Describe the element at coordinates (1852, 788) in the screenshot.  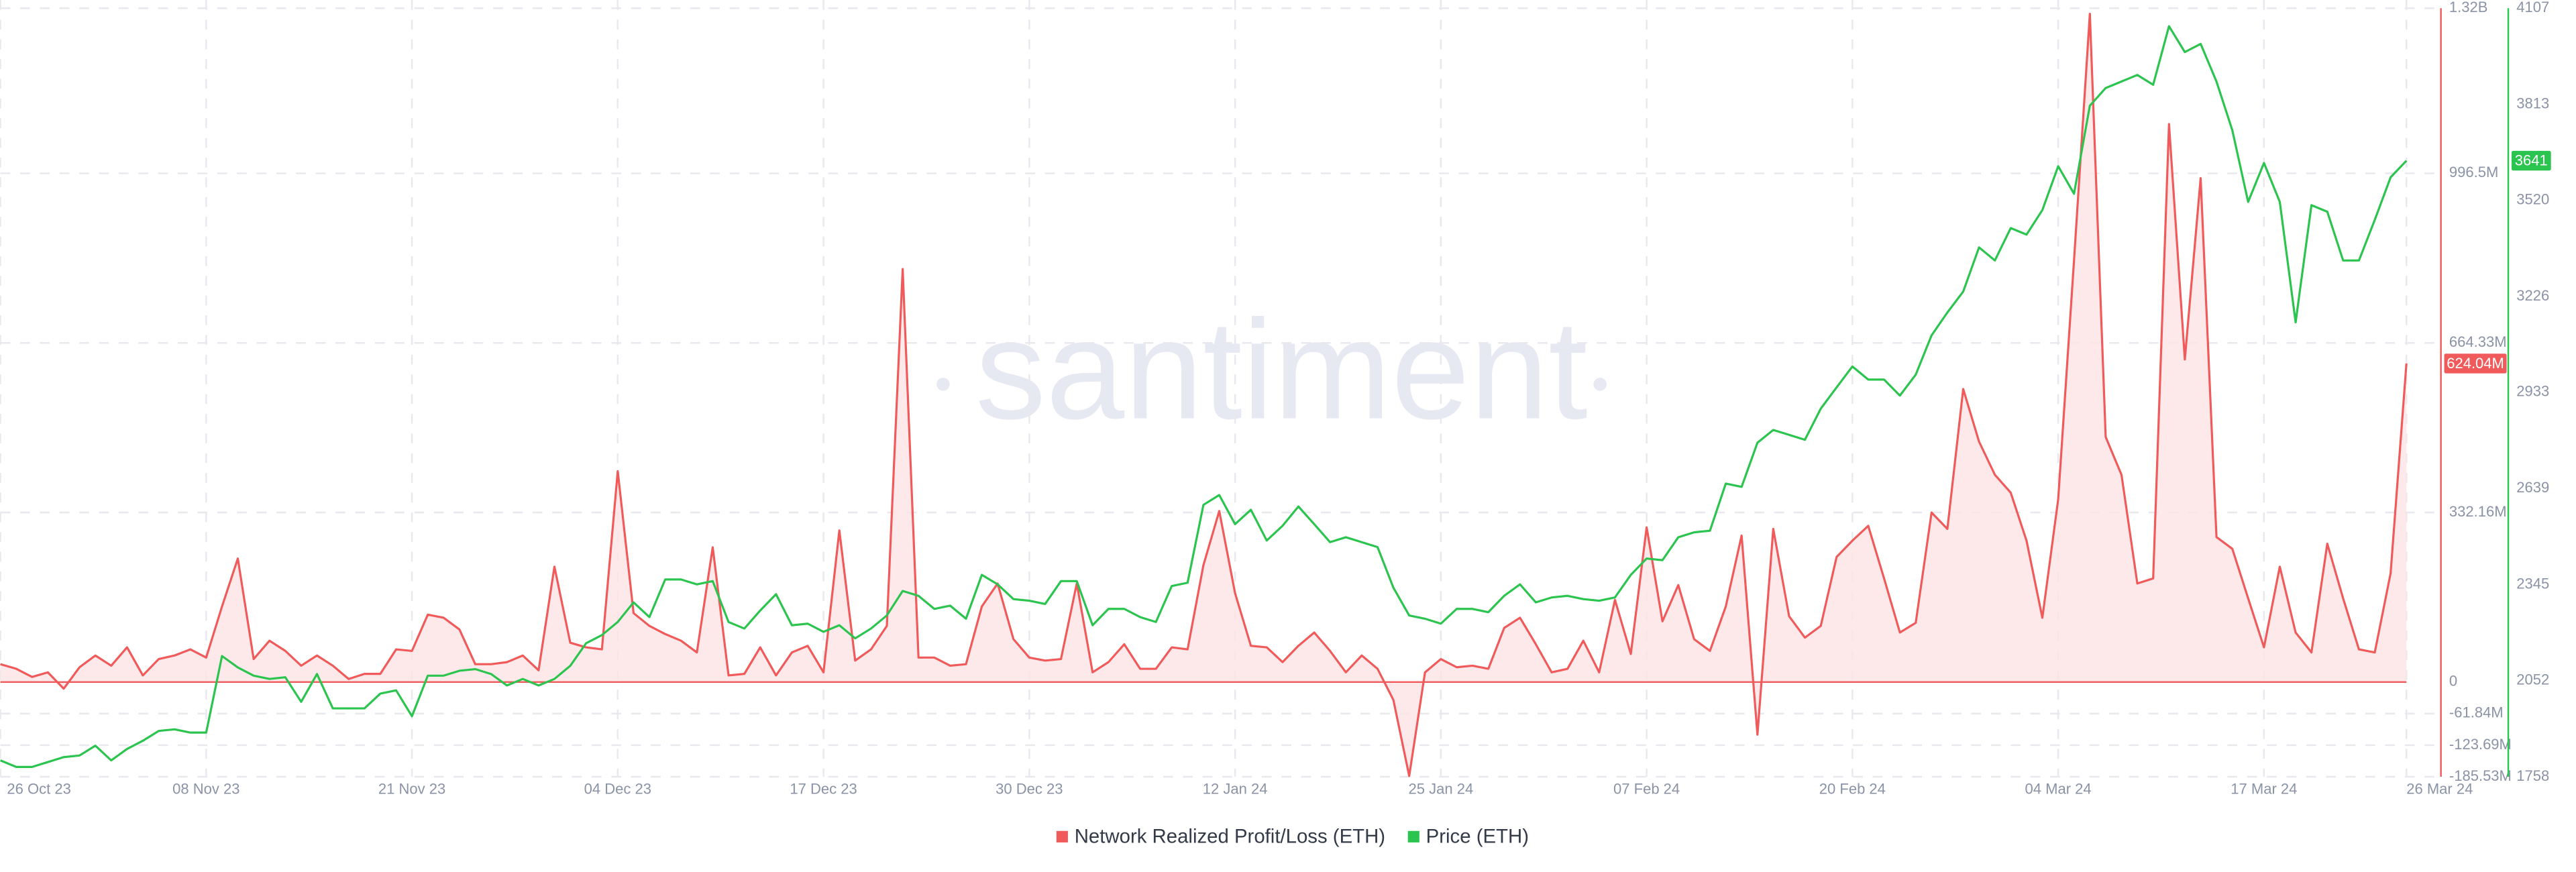
I see `x-tick-label: 20 Feb 24` at that location.